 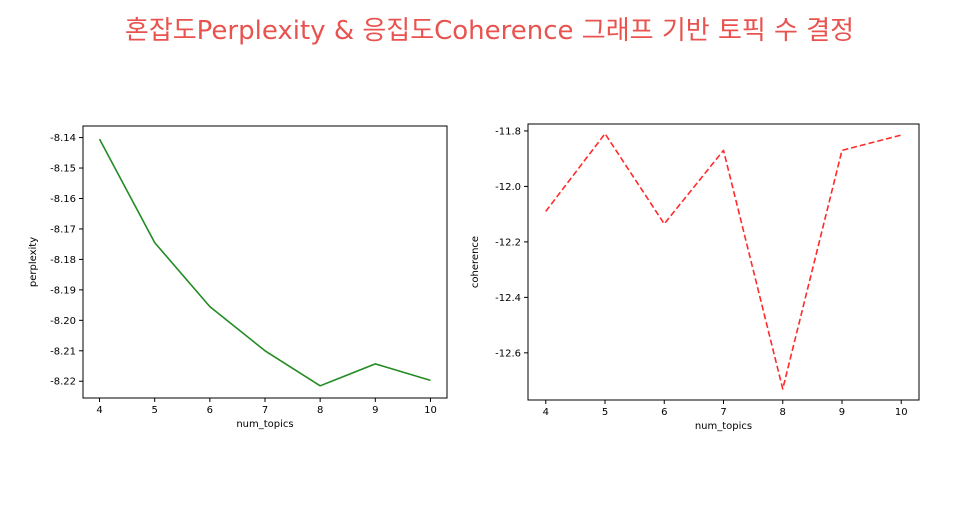 What do you see at coordinates (63, 169) in the screenshot?
I see `left-chart-ytick-label: -8.15` at bounding box center [63, 169].